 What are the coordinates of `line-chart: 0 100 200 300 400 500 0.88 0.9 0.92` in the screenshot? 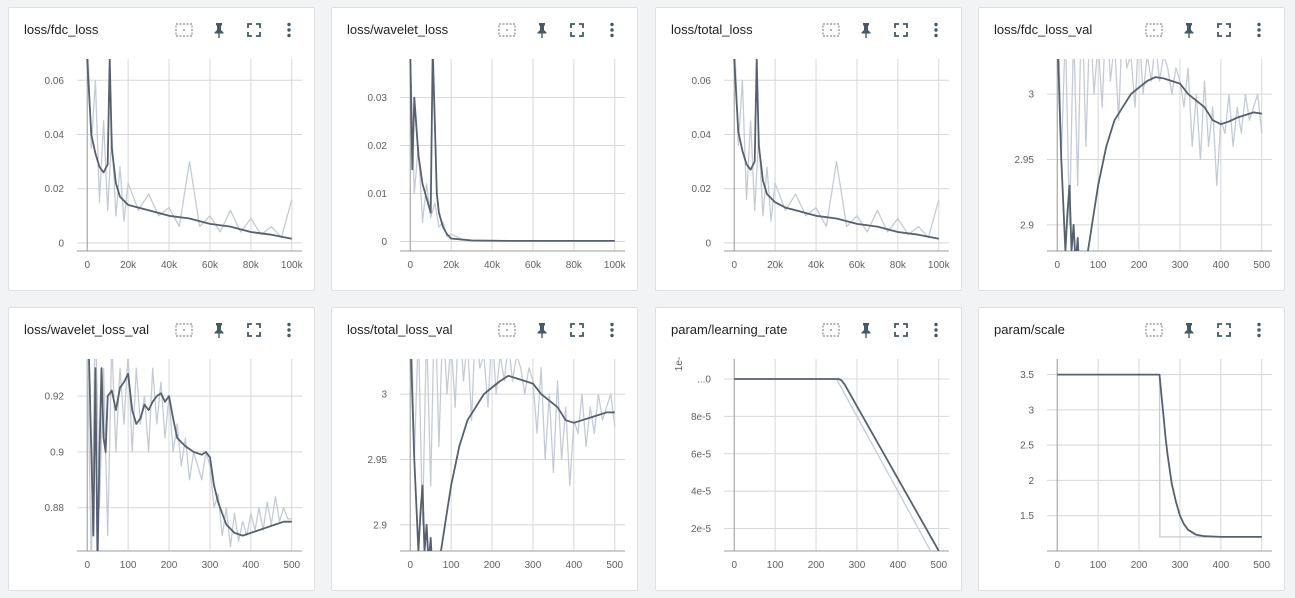 It's located at (162, 464).